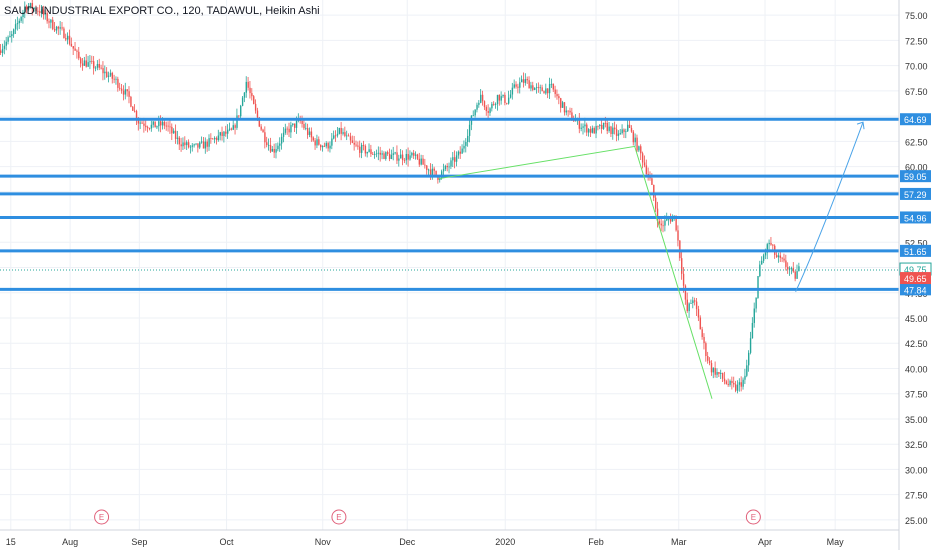 This screenshot has width=932, height=555. Describe the element at coordinates (915, 270) in the screenshot. I see `price-tag-label: 49.75` at that location.